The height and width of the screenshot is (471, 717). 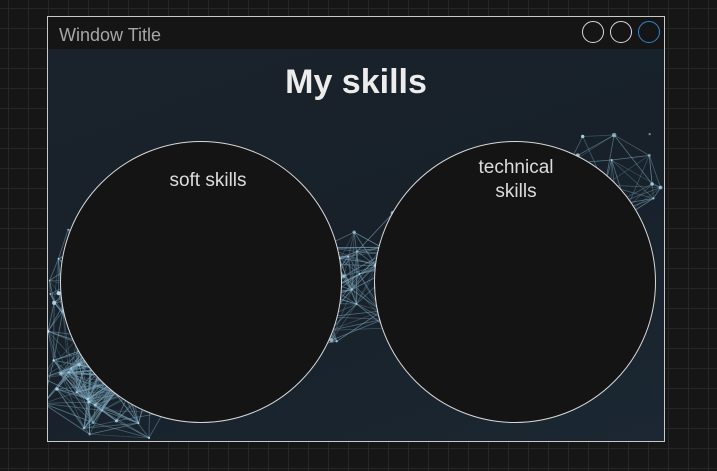 I want to click on close-button, so click(x=649, y=32).